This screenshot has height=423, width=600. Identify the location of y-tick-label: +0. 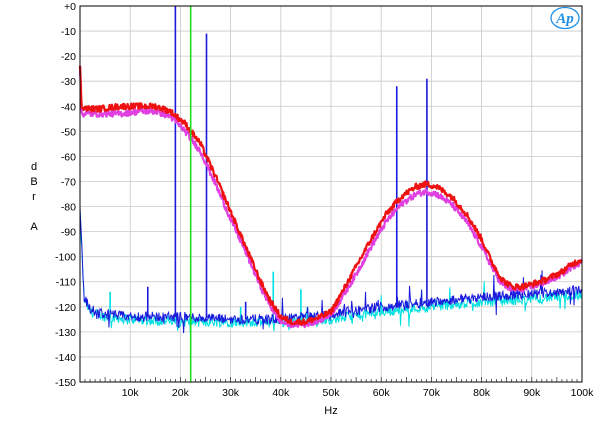
(70, 7).